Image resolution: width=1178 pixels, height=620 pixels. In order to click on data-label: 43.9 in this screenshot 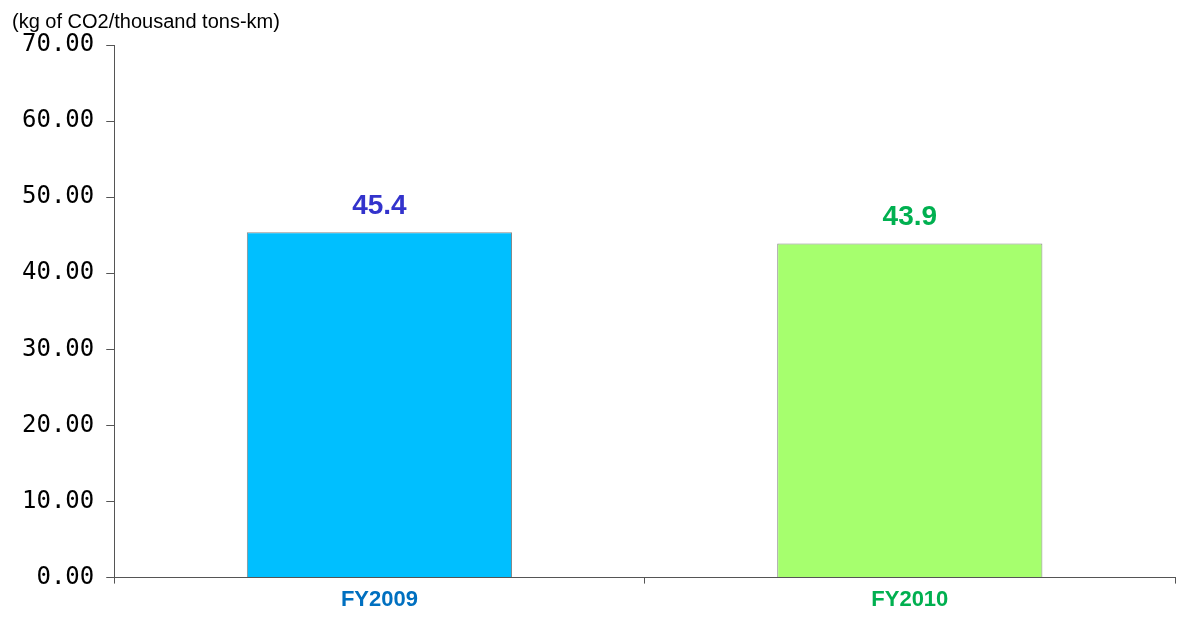, I will do `click(910, 216)`.